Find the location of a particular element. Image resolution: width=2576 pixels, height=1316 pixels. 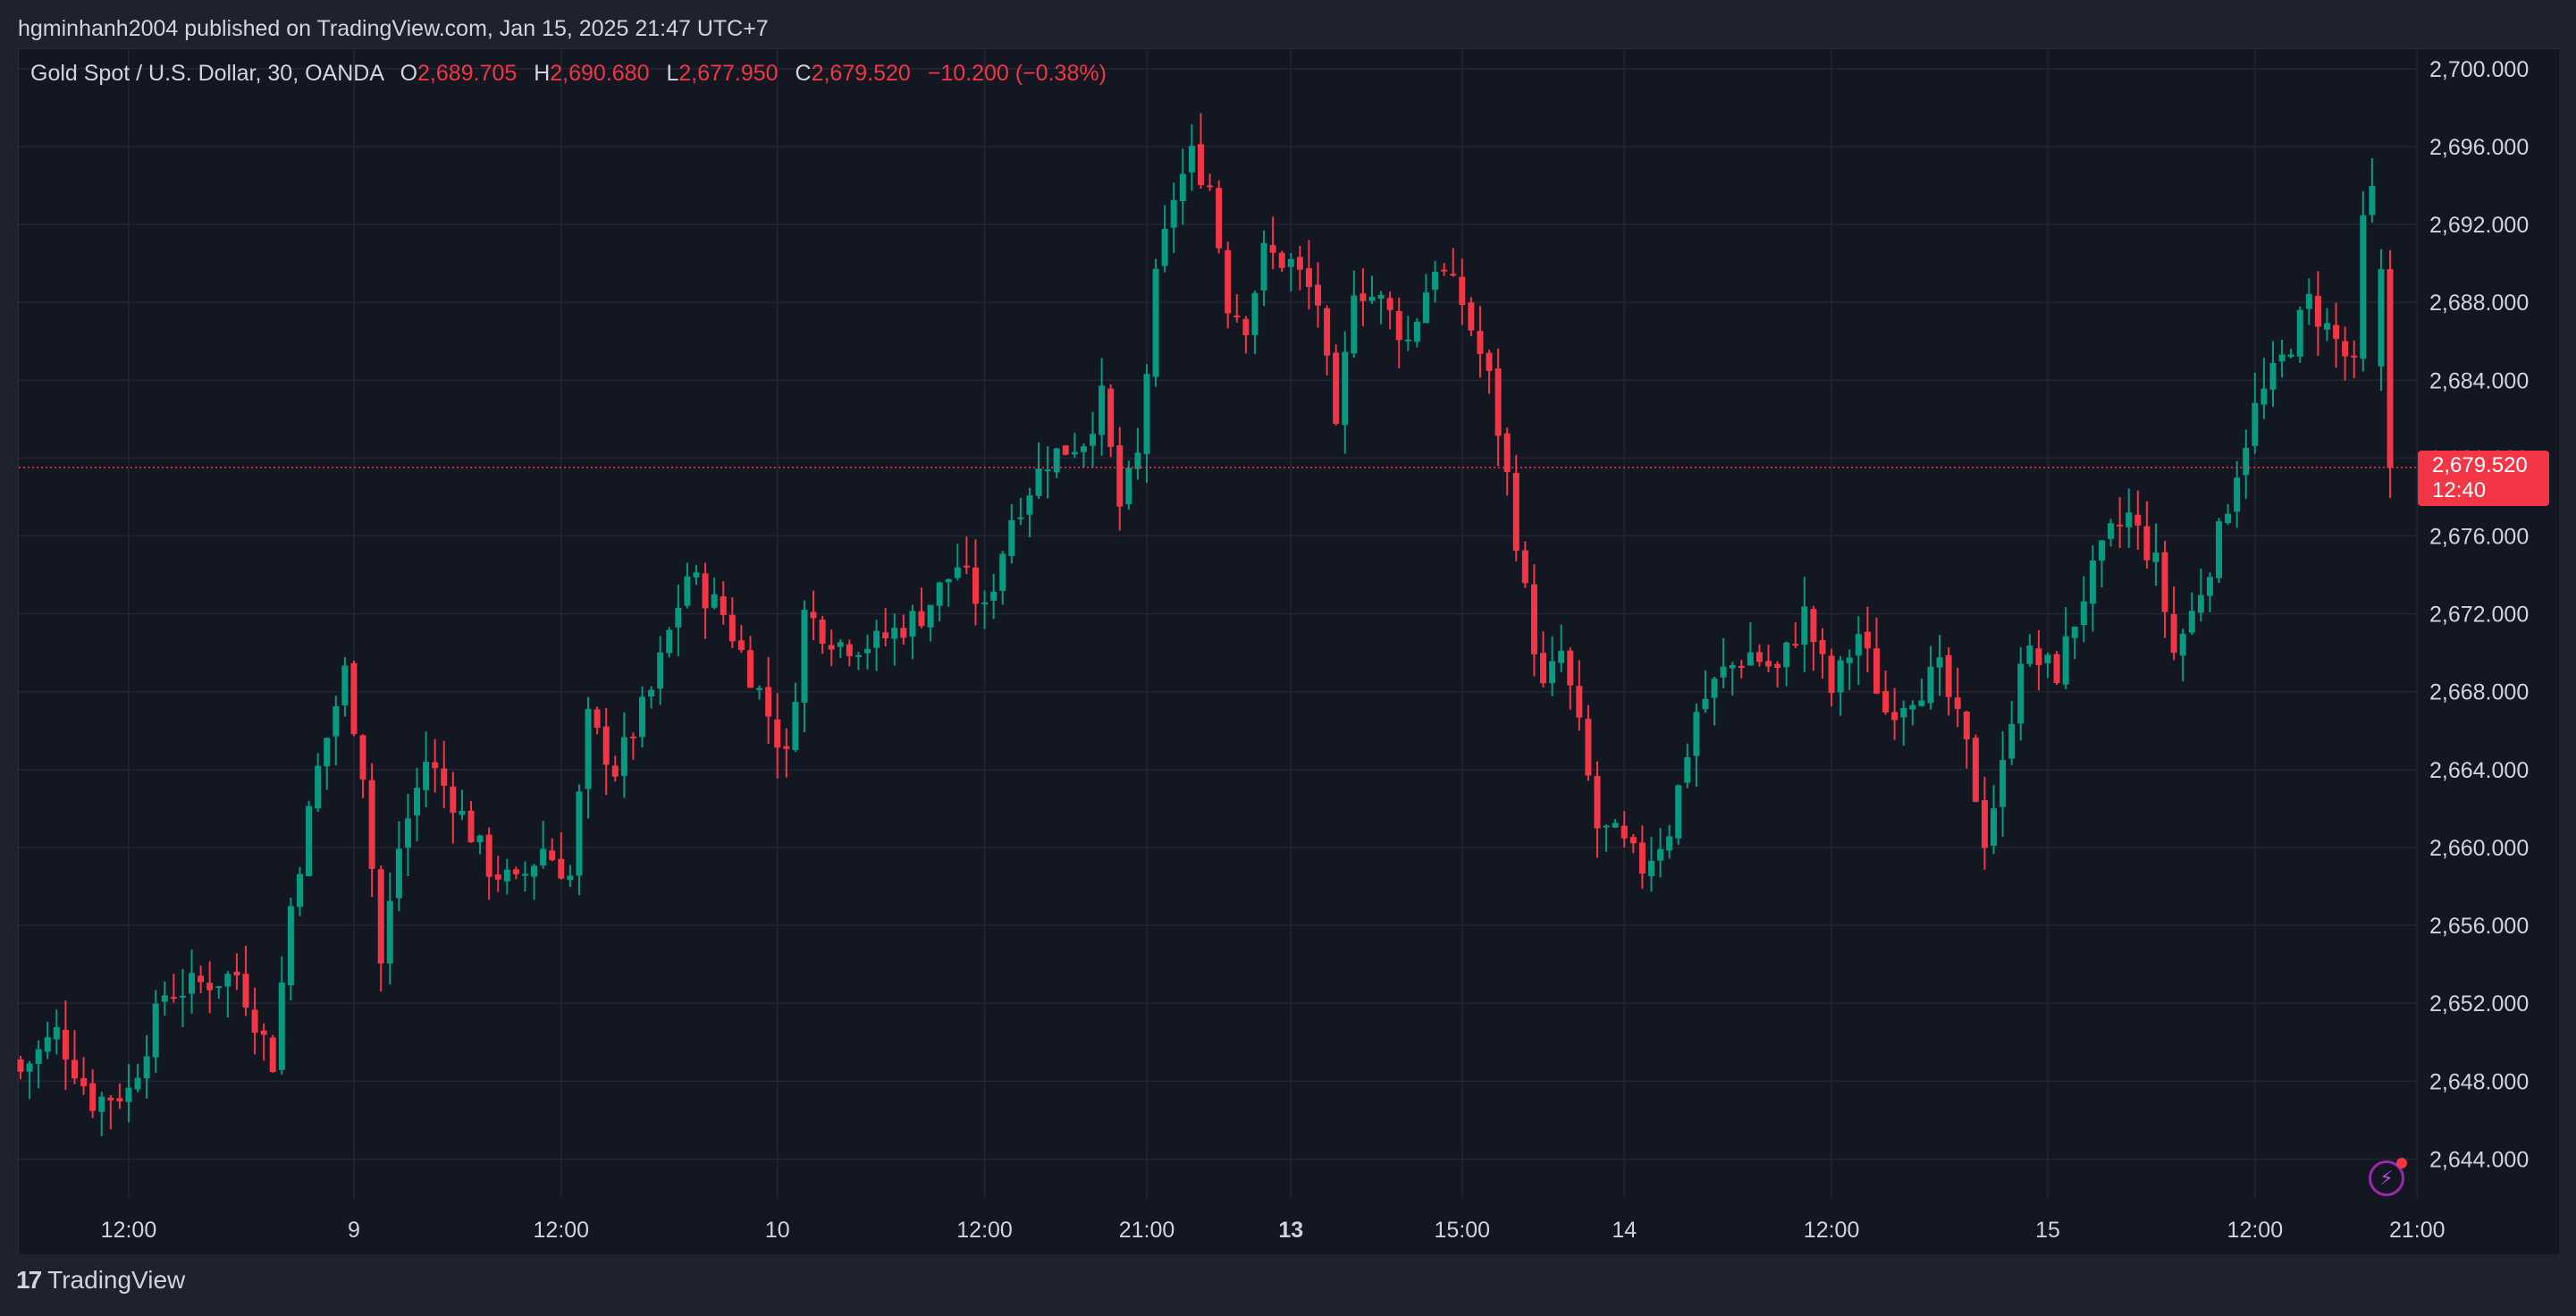

y-tick-label: 2,696.000 is located at coordinates (2479, 147).